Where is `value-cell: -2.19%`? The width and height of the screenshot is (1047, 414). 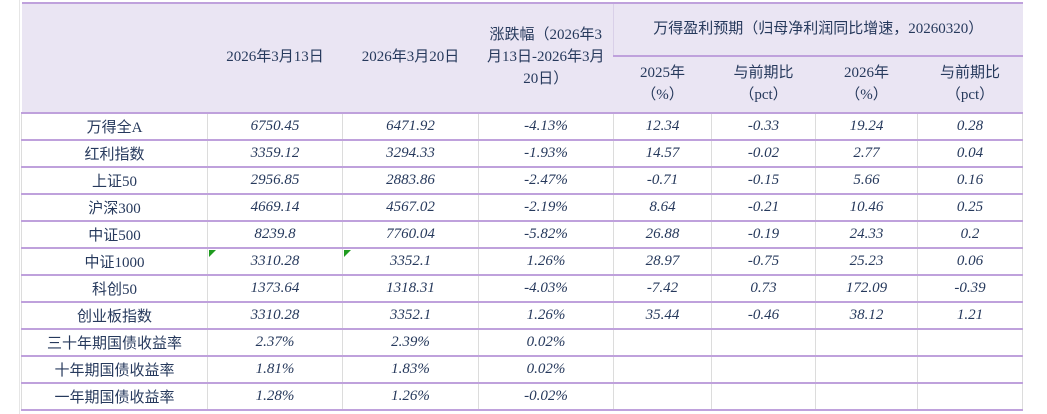
value-cell: -2.19% is located at coordinates (546, 208).